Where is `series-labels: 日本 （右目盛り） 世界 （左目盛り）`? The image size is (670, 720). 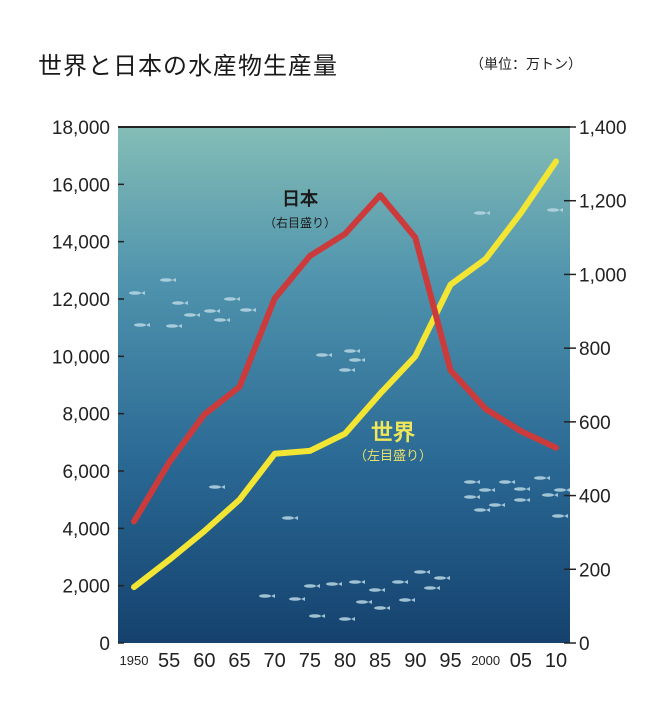
series-labels: 日本 （右目盛り） 世界 （左目盛り） is located at coordinates (348, 326).